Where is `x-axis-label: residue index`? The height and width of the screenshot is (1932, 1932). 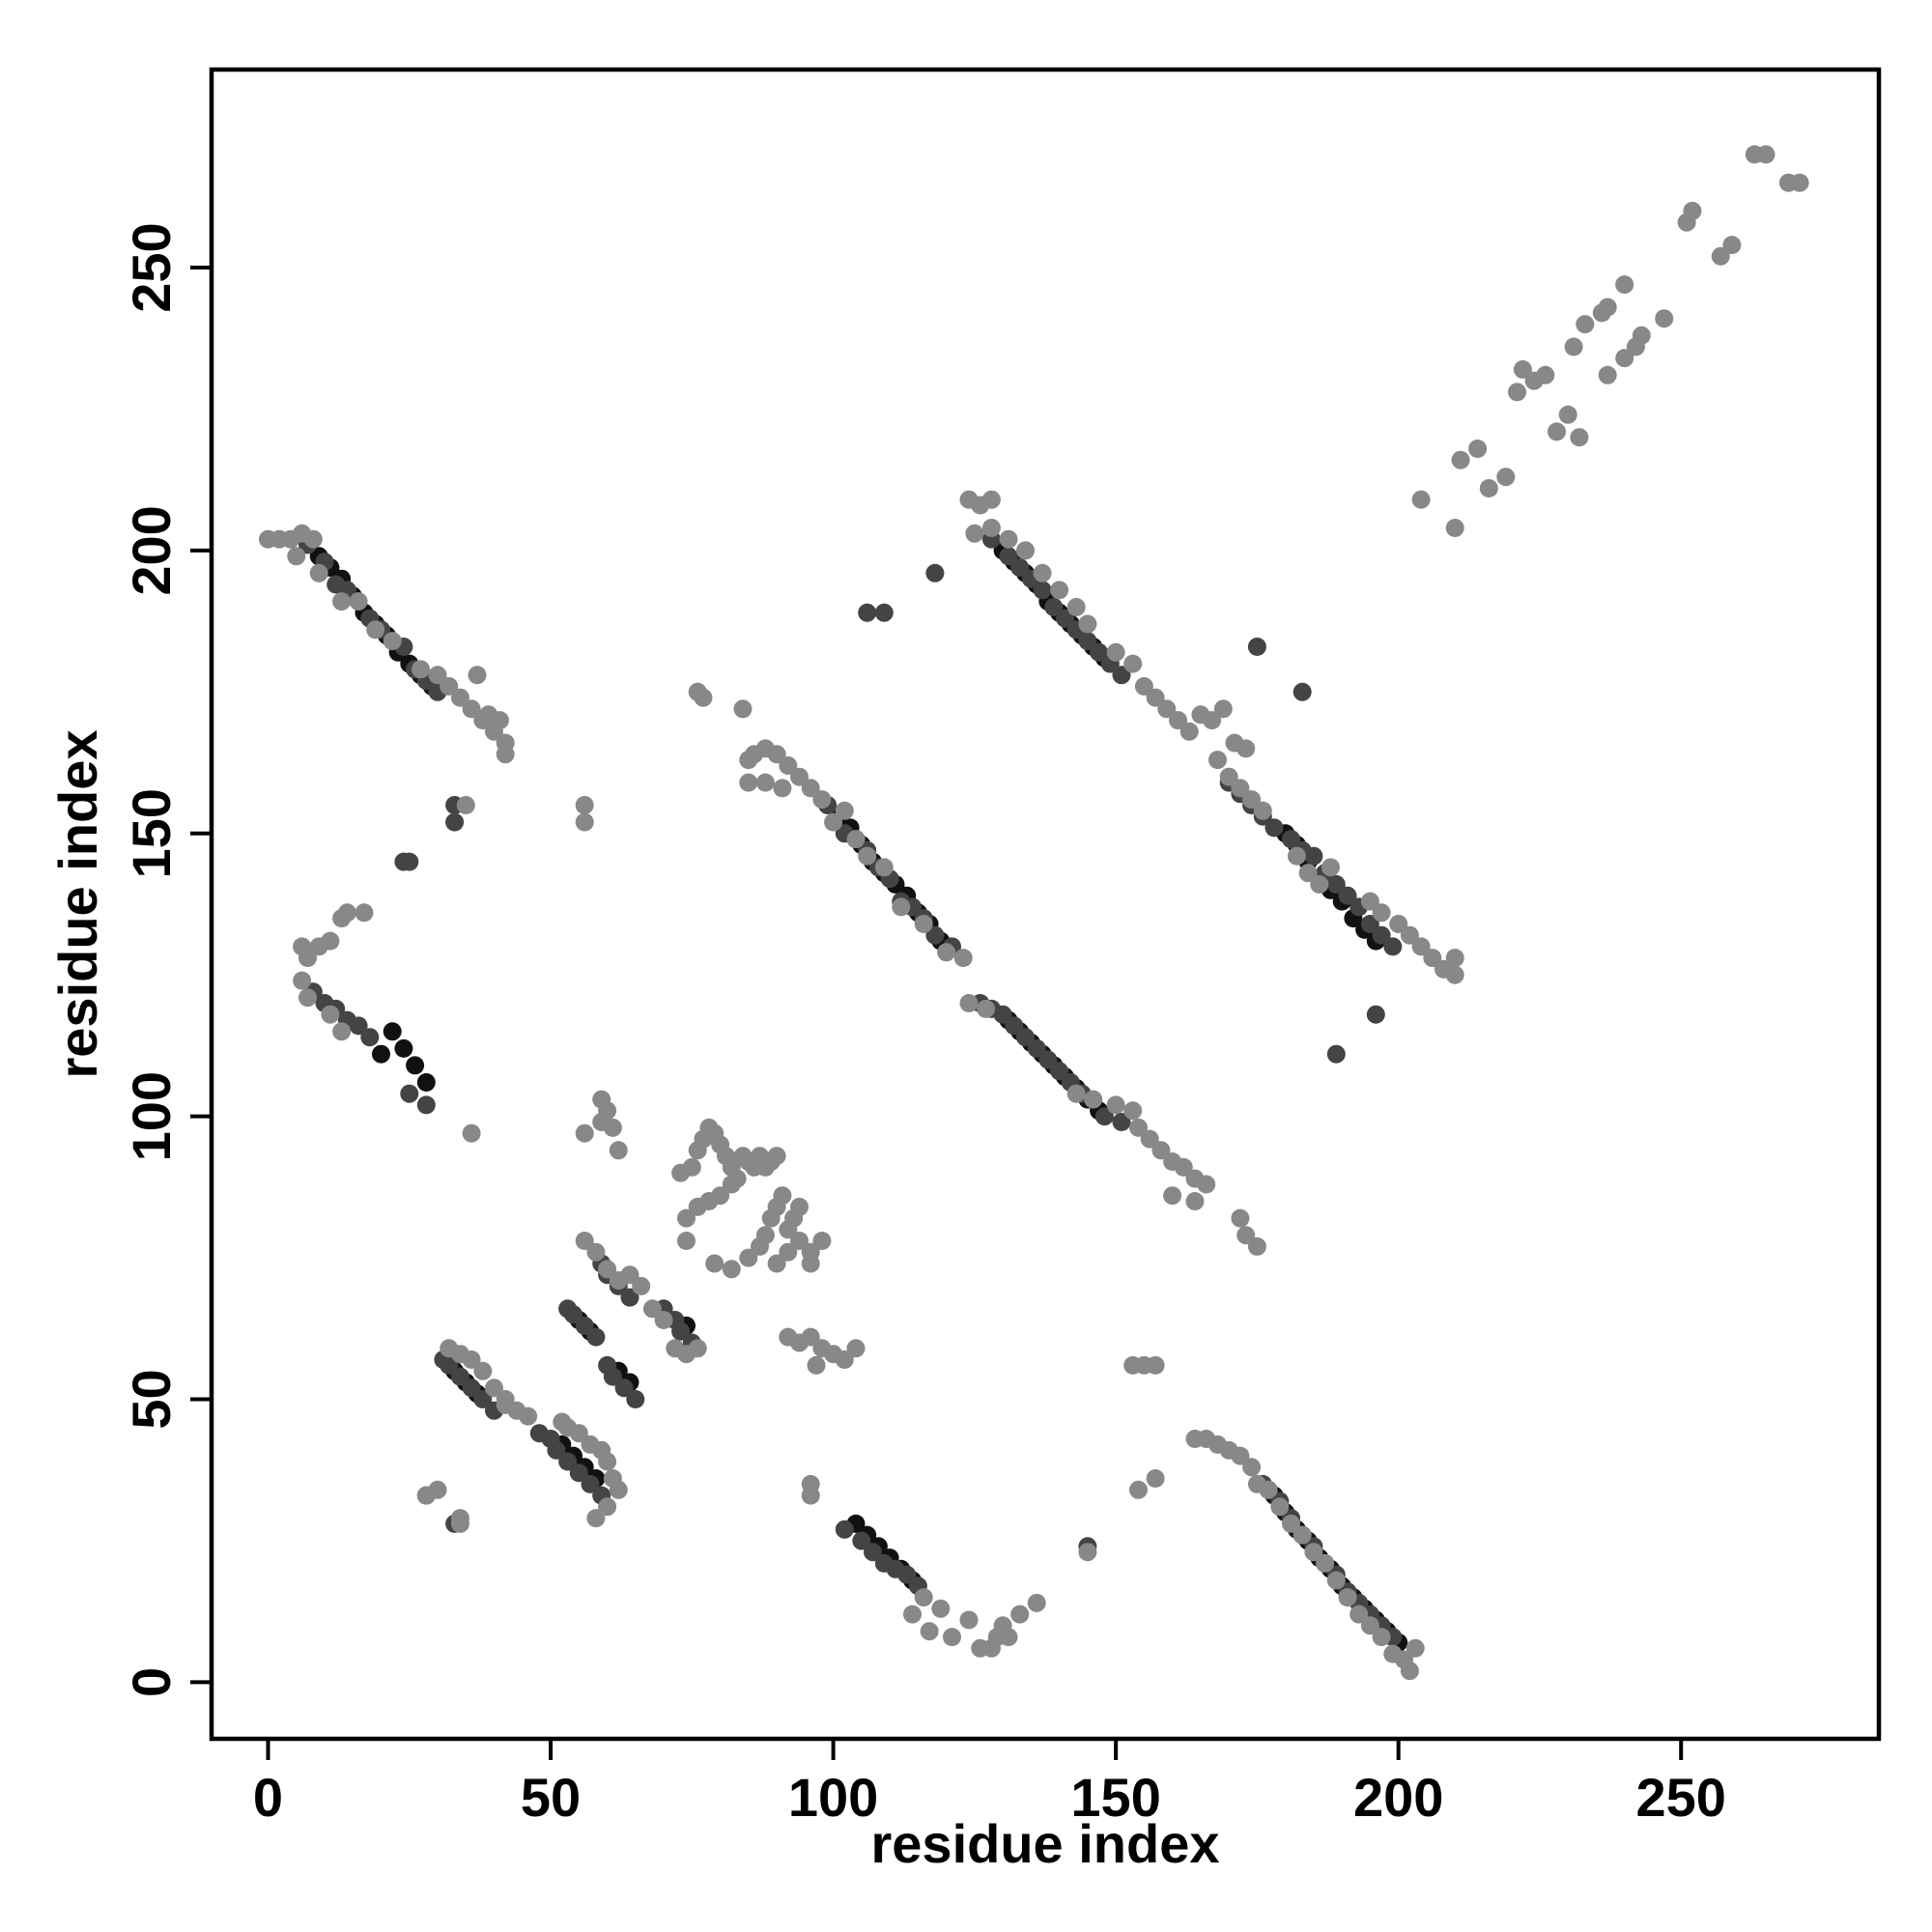
x-axis-label: residue index is located at coordinates (1044, 1843).